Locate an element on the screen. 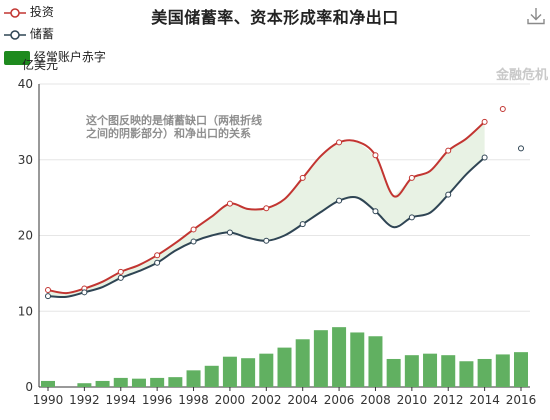 Image resolution: width=550 pixels, height=420 pixels. point-investment-2004 is located at coordinates (302, 177).